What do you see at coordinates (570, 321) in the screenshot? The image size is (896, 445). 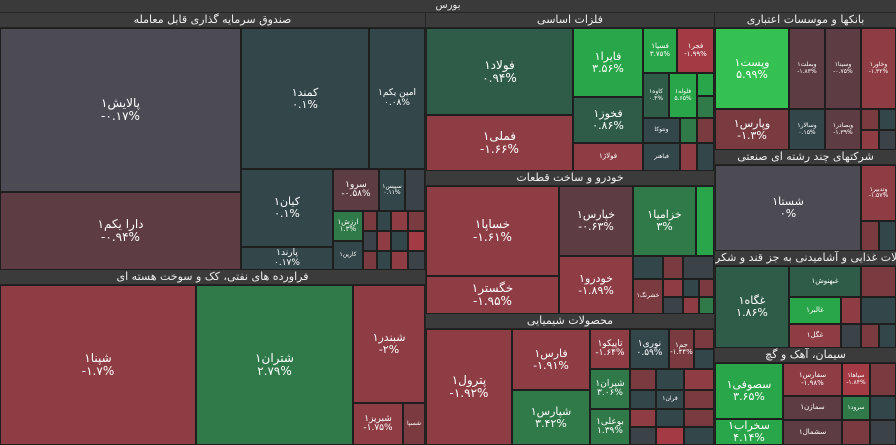 I see `sector-chem-header: محصولات شیمیایی` at bounding box center [570, 321].